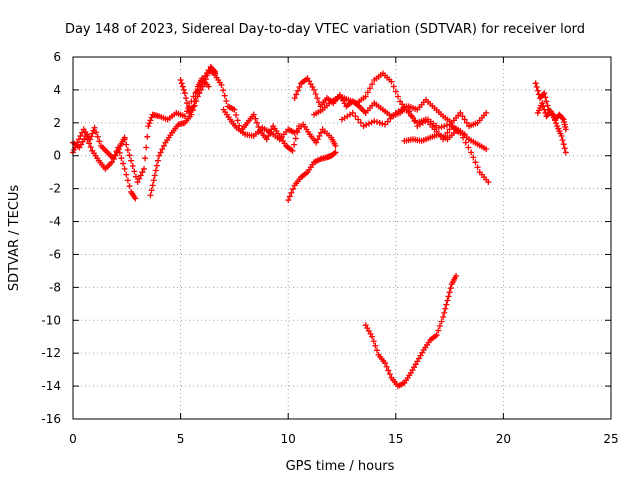  I want to click on x-tick-label: 0, so click(73, 439).